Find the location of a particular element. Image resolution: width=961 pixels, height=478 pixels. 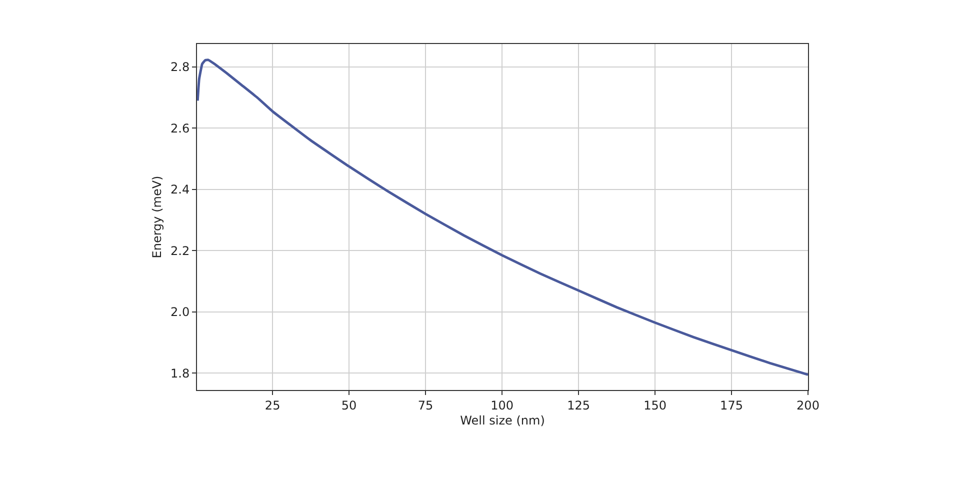

x-tick-label: 100 is located at coordinates (502, 405).